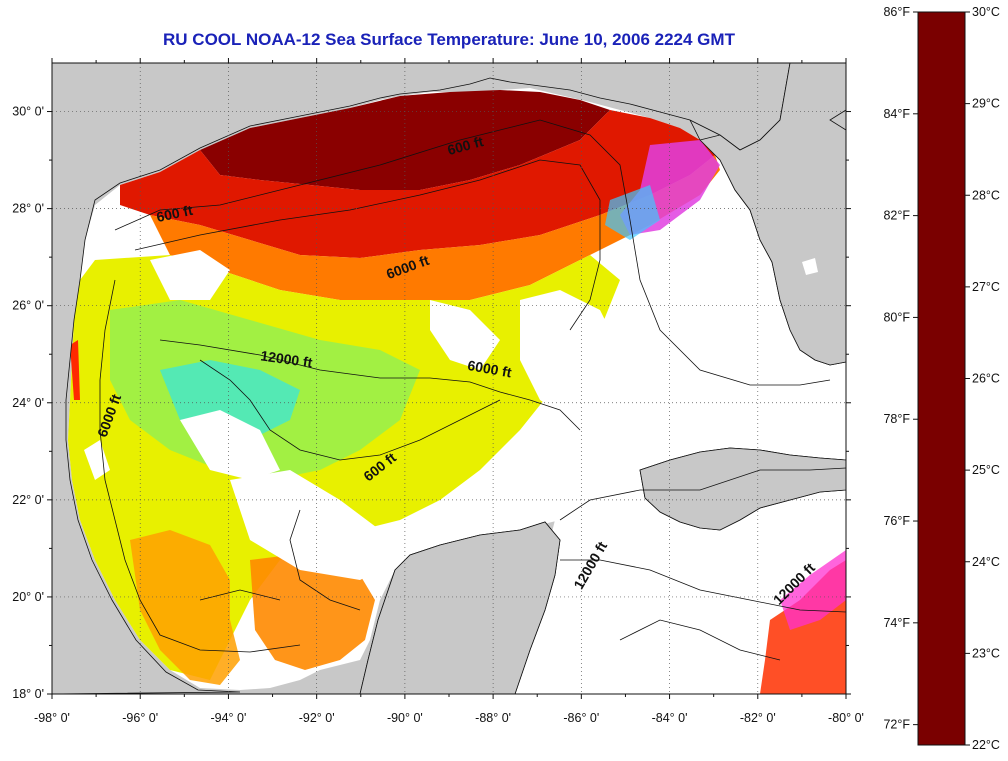 The image size is (1008, 761). Describe the element at coordinates (986, 104) in the screenshot. I see `colorbar-c-label: 29°C` at that location.